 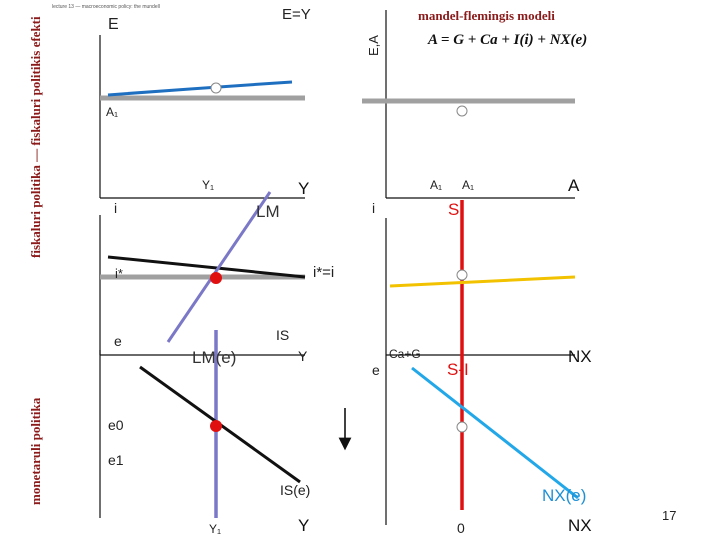 I want to click on is-curve-black, so click(x=206, y=267).